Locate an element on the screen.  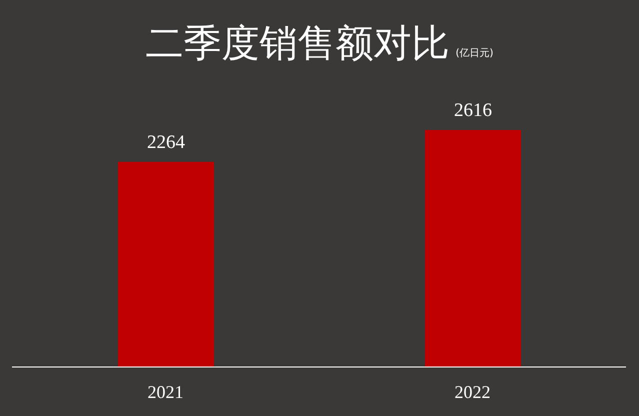
chart-title: 二季度销售额对比 is located at coordinates (298, 43).